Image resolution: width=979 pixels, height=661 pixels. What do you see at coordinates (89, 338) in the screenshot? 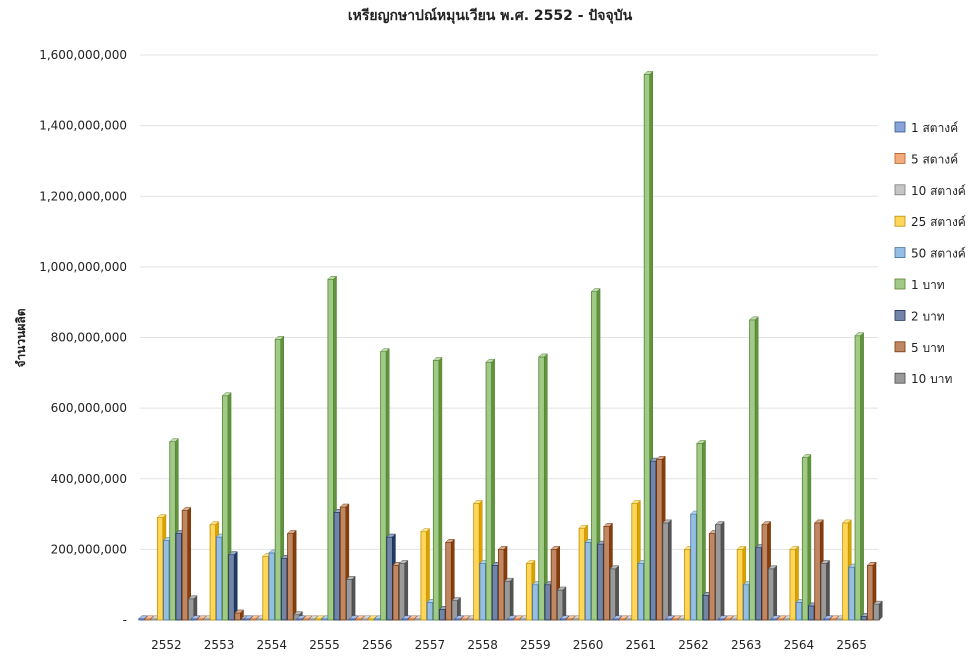
I see `y-tick-label: 800,000,000` at bounding box center [89, 338].